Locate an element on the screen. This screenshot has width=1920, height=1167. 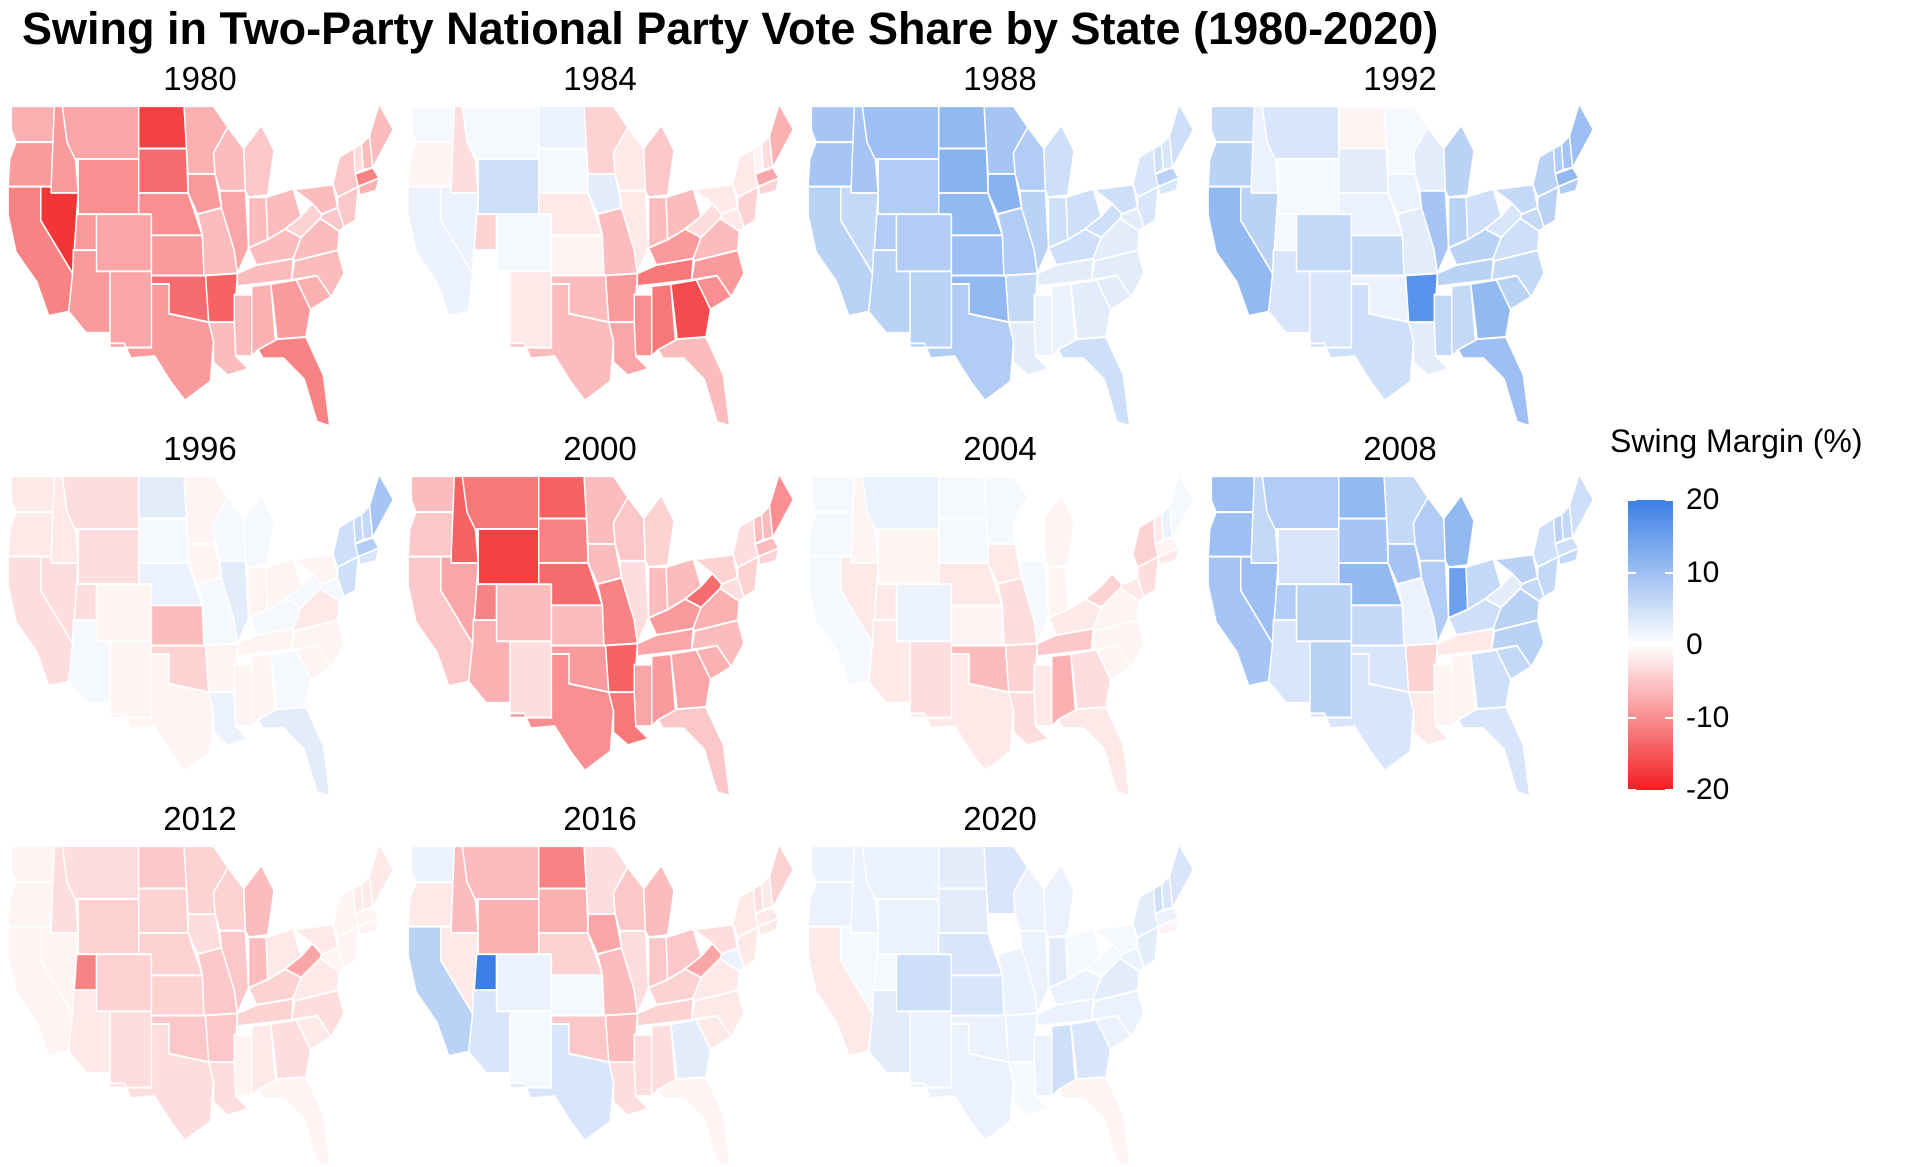
legend-tick-label: 0 is located at coordinates (1694, 644).